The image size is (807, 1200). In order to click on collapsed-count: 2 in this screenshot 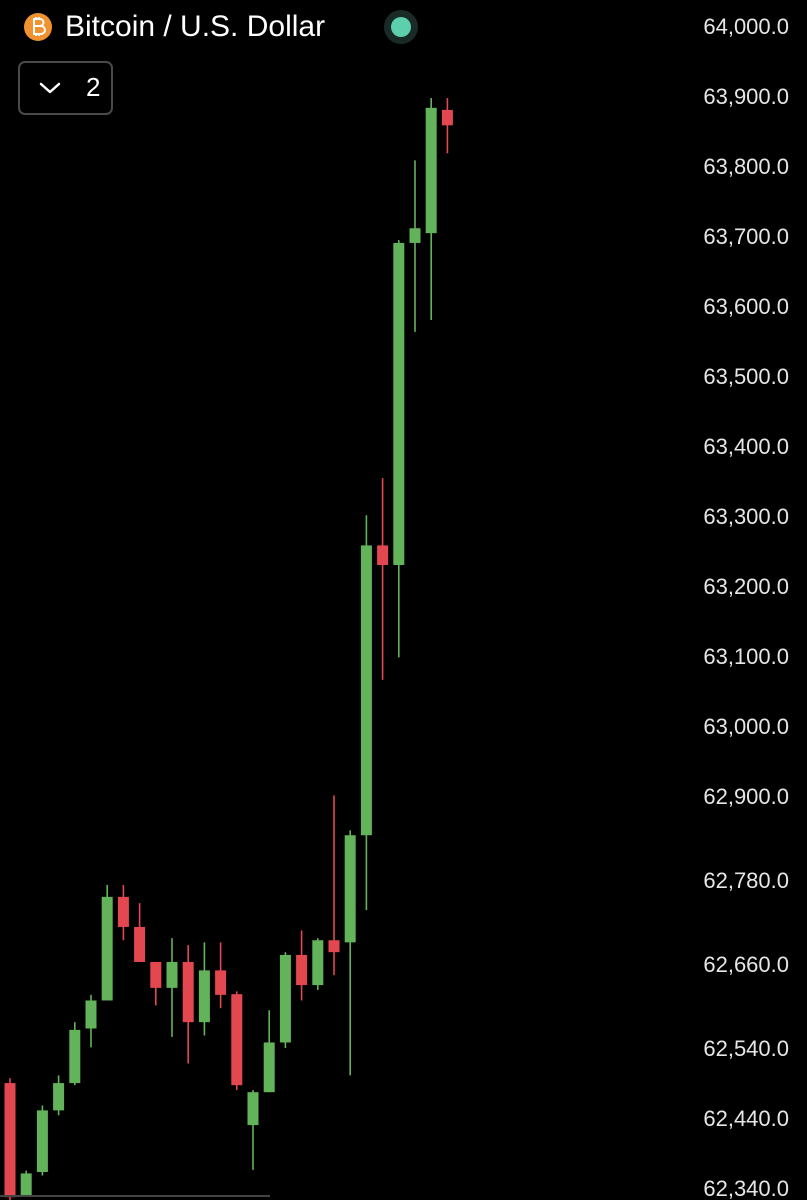, I will do `click(93, 87)`.